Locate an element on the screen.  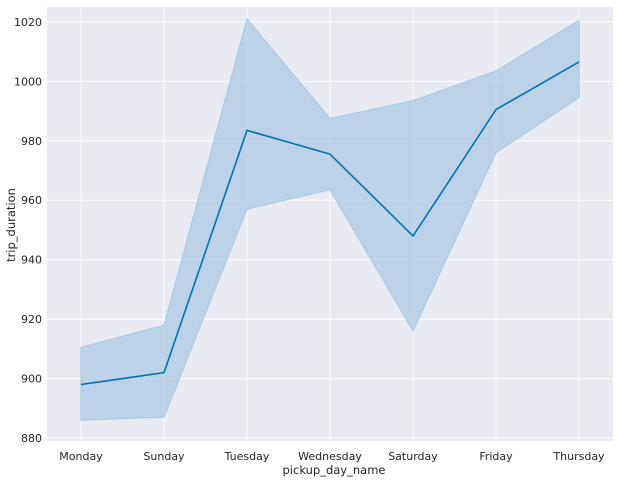
x-tick-label: Friday is located at coordinates (496, 456).